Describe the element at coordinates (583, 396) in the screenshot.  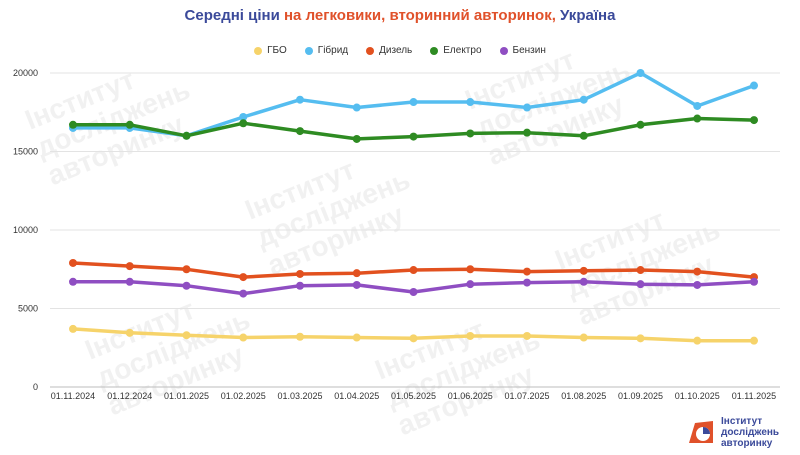
I see `x-tick-label: 01.08.2025` at that location.